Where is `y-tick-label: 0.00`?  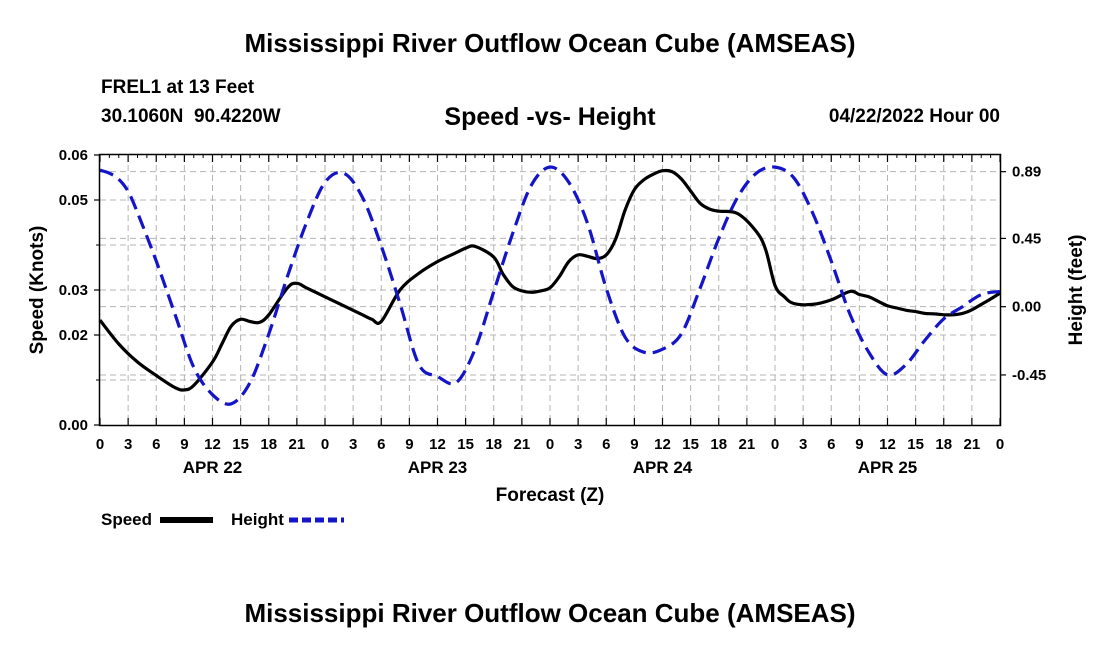
y-tick-label: 0.00 is located at coordinates (73, 425).